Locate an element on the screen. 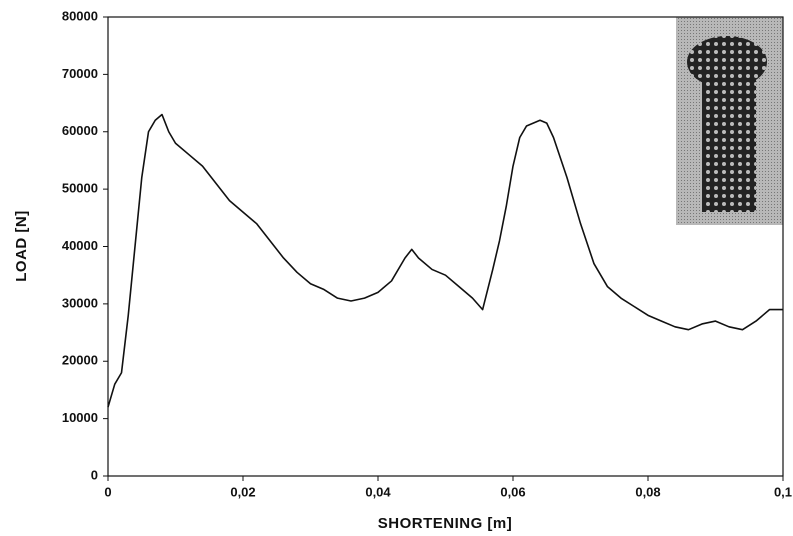 The image size is (793, 536). y-tick-label: 10000 is located at coordinates (80, 417).